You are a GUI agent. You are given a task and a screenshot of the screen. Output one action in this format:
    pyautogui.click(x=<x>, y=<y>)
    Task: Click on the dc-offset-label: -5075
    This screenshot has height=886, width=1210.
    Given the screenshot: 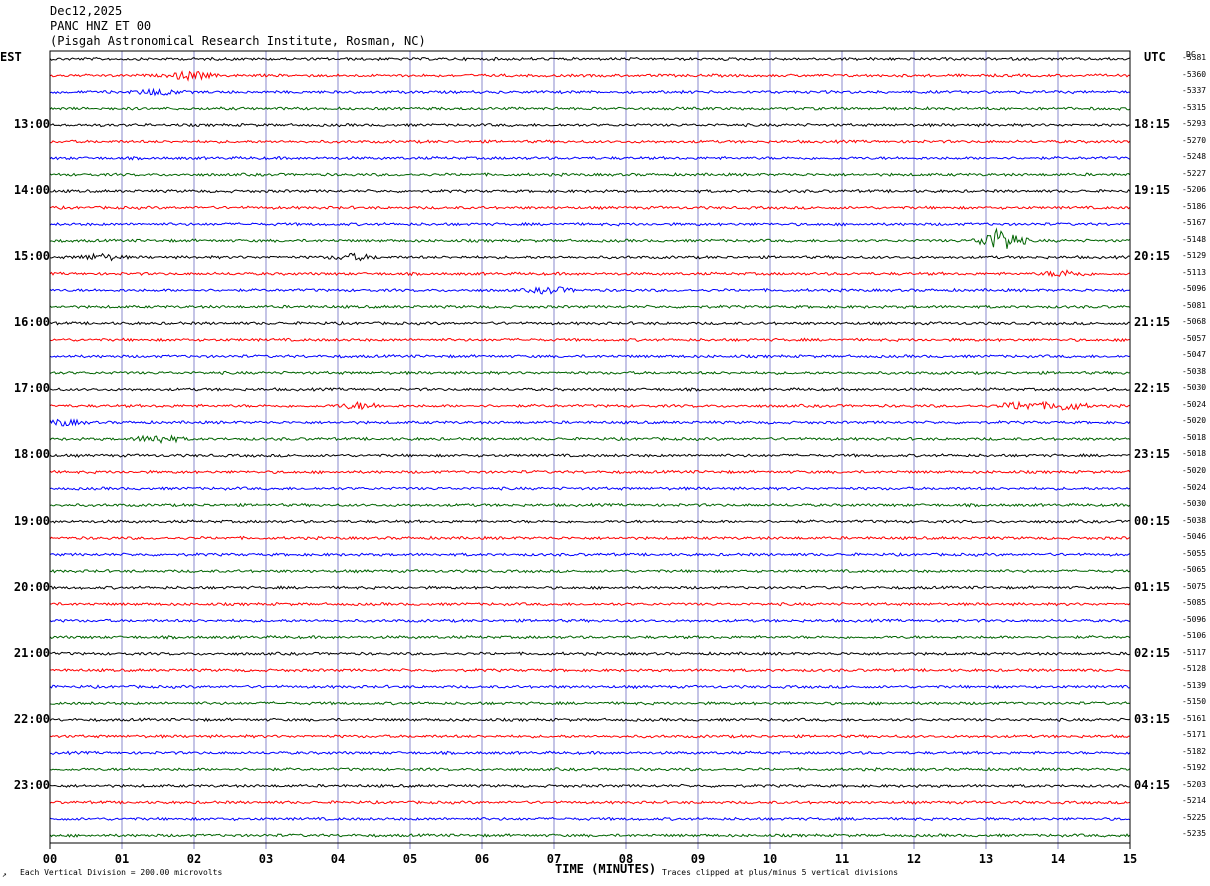 What is the action you would take?
    pyautogui.click(x=1194, y=586)
    